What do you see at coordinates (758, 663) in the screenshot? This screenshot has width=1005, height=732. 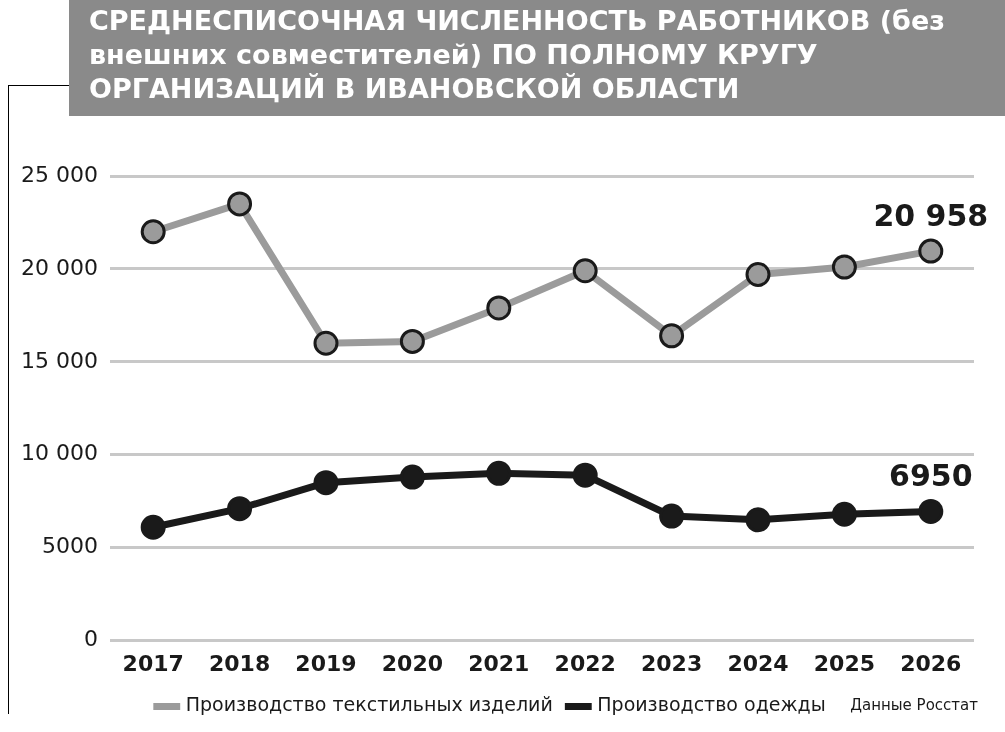 I see `x-tick-label: 2024` at bounding box center [758, 663].